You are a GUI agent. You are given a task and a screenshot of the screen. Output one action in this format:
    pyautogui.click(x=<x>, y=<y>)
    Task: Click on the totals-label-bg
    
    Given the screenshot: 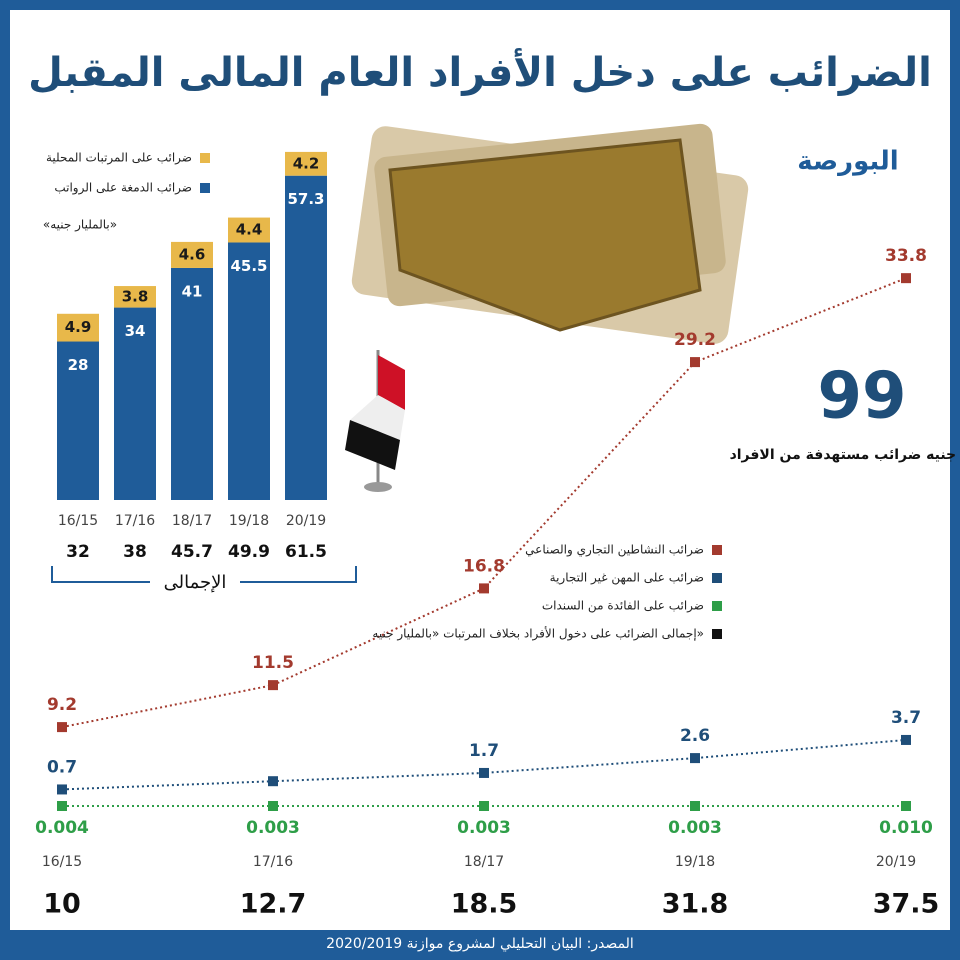 What is the action you would take?
    pyautogui.click(x=195, y=583)
    